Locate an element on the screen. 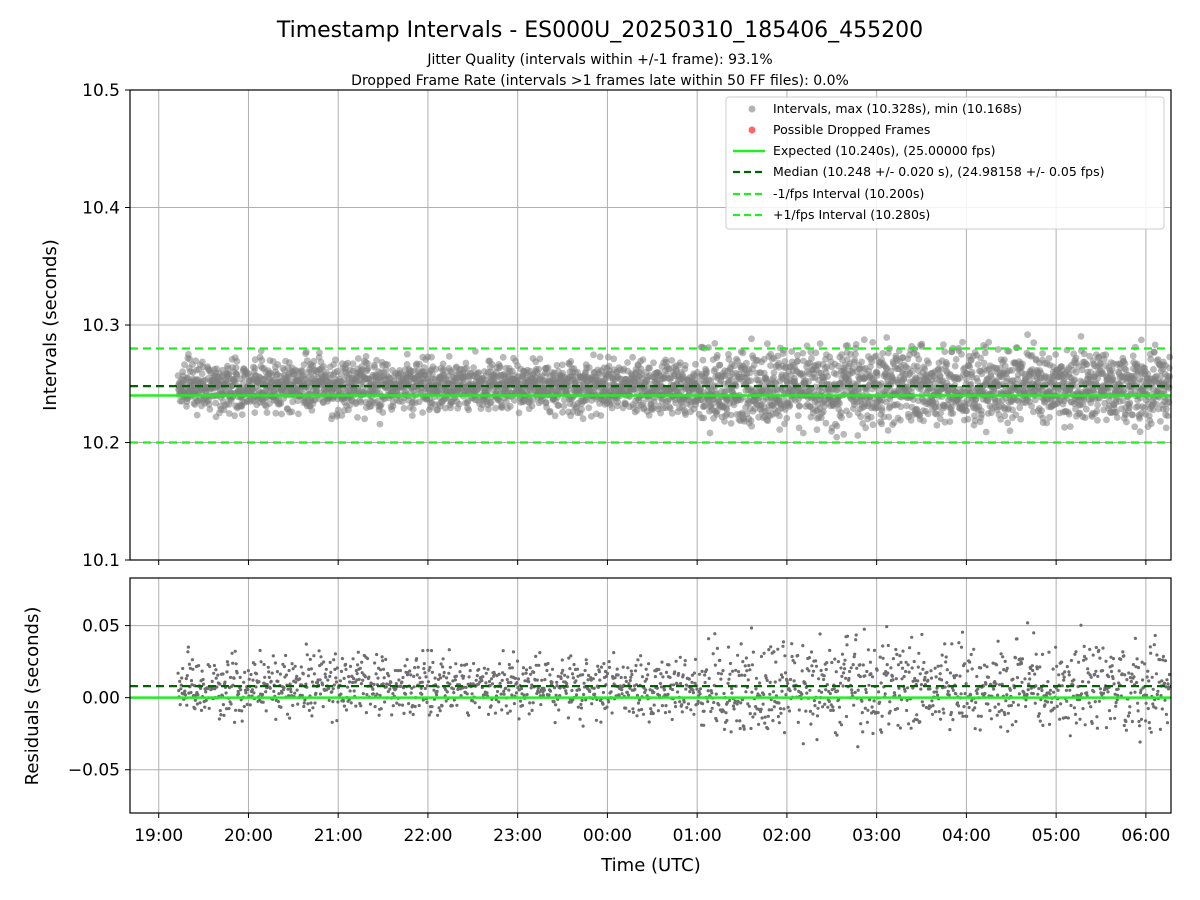 The image size is (1200, 900). legend-entry-plus-fps: +1/fps Interval (10.280s) is located at coordinates (851, 214).